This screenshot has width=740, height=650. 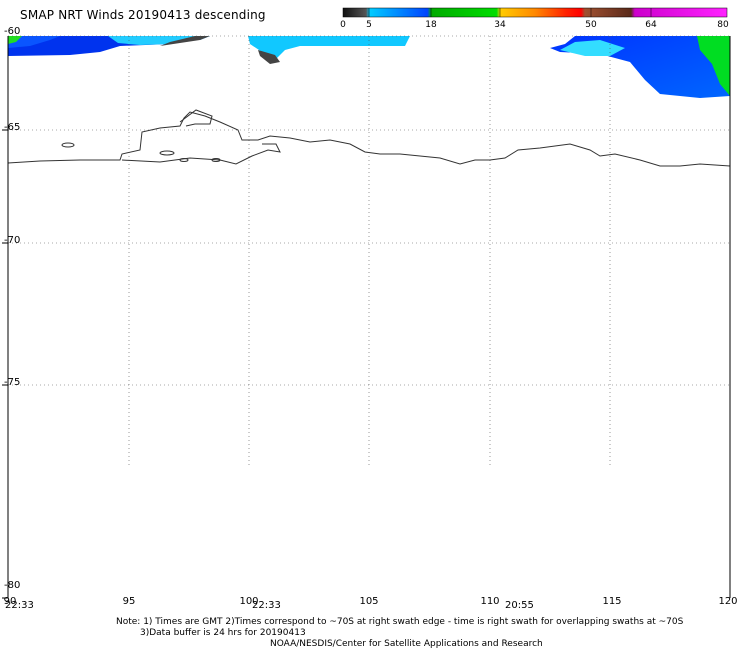 What do you see at coordinates (369, 67) in the screenshot?
I see `wind-swaths` at bounding box center [369, 67].